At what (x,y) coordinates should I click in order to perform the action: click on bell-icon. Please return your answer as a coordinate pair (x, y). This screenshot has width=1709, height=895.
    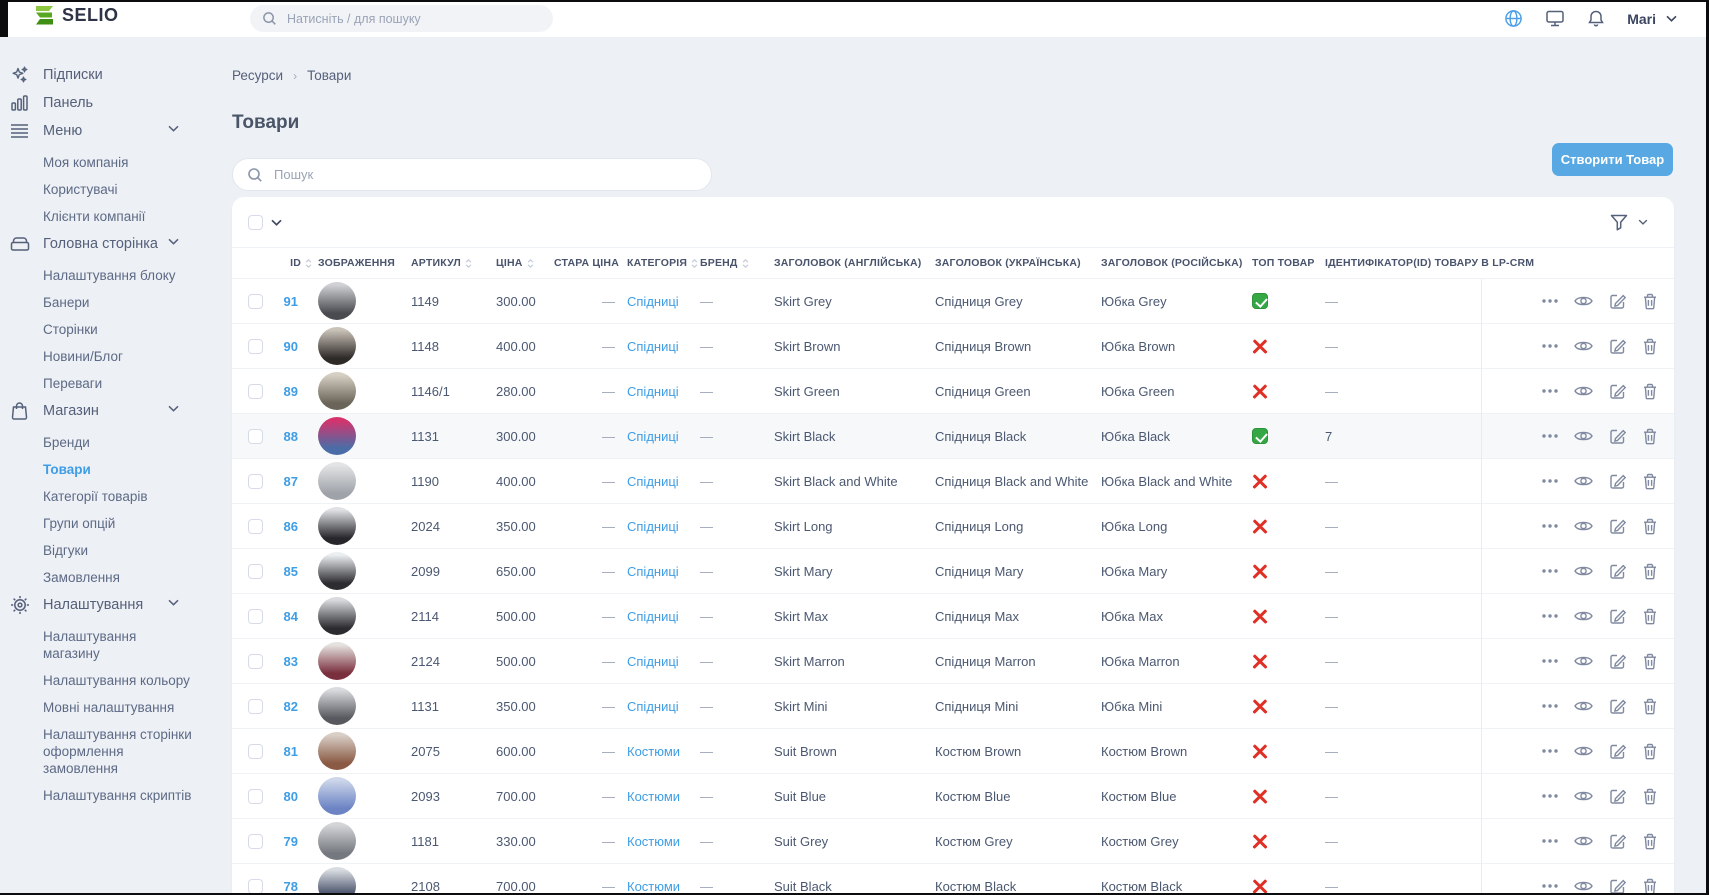
    Looking at the image, I should click on (1596, 18).